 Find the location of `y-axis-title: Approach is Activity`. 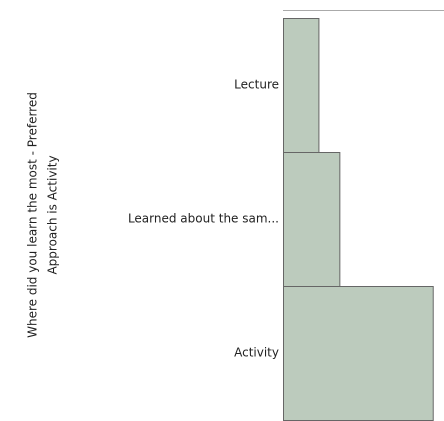

y-axis-title: Approach is Activity is located at coordinates (53, 214).